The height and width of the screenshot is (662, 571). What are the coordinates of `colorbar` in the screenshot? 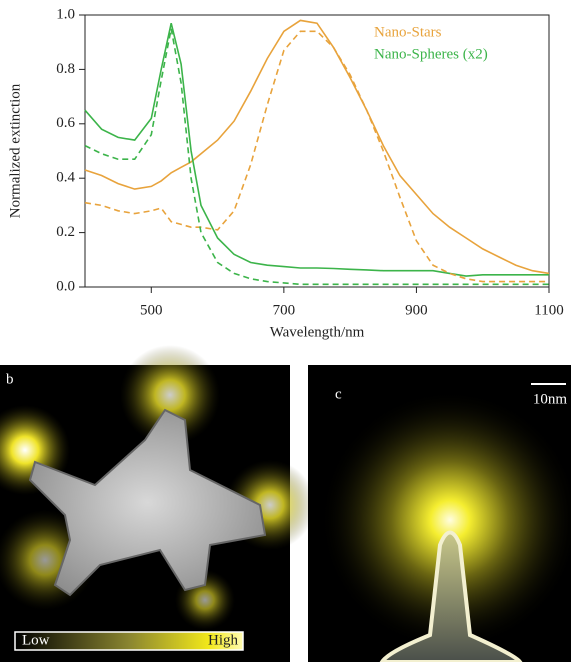 It's located at (129, 641).